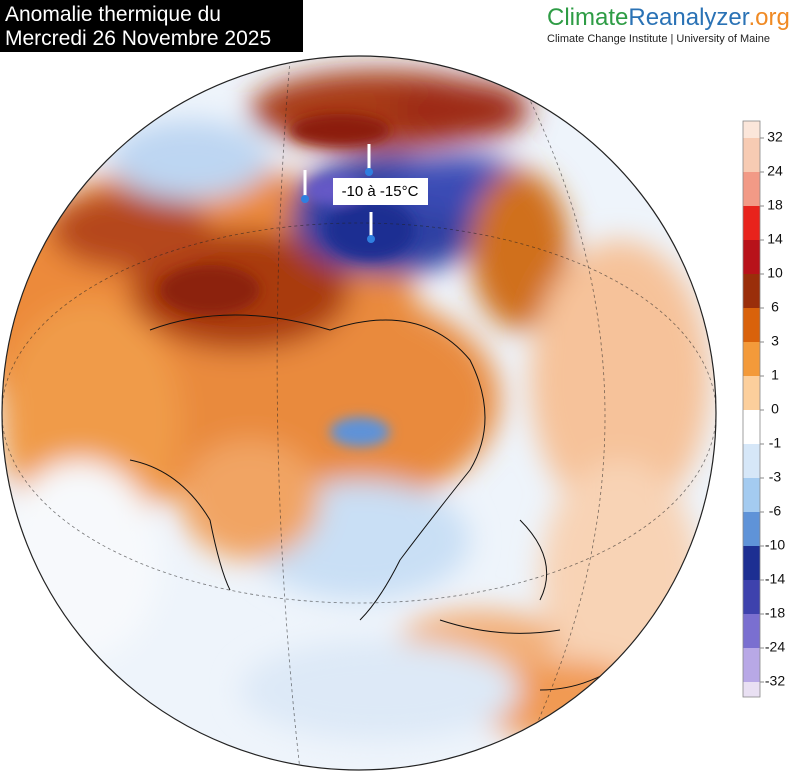 The image size is (800, 774). Describe the element at coordinates (775, 205) in the screenshot. I see `colorbar-label: 18` at that location.